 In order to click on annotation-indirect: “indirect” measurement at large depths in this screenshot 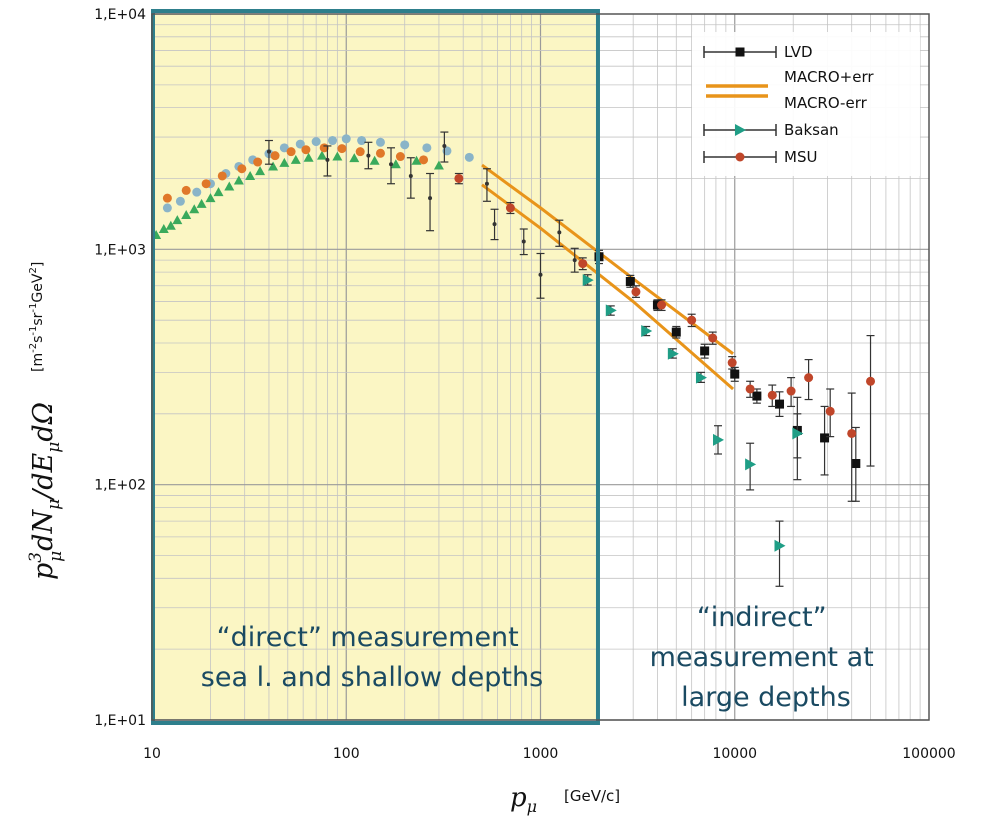, I will do `click(766, 657)`.